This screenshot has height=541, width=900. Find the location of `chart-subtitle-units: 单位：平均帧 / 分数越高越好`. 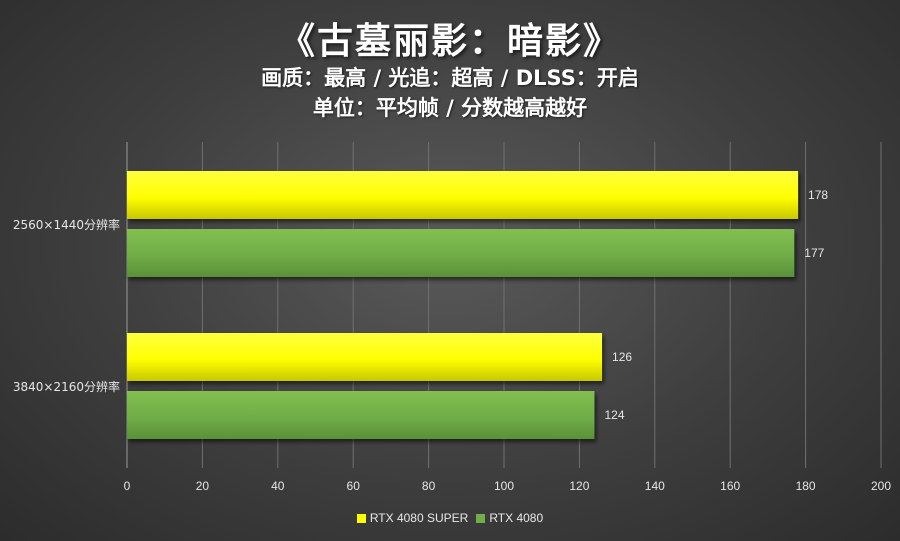

chart-subtitle-units: 单位：平均帧 / 分数越高越好 is located at coordinates (450, 108).